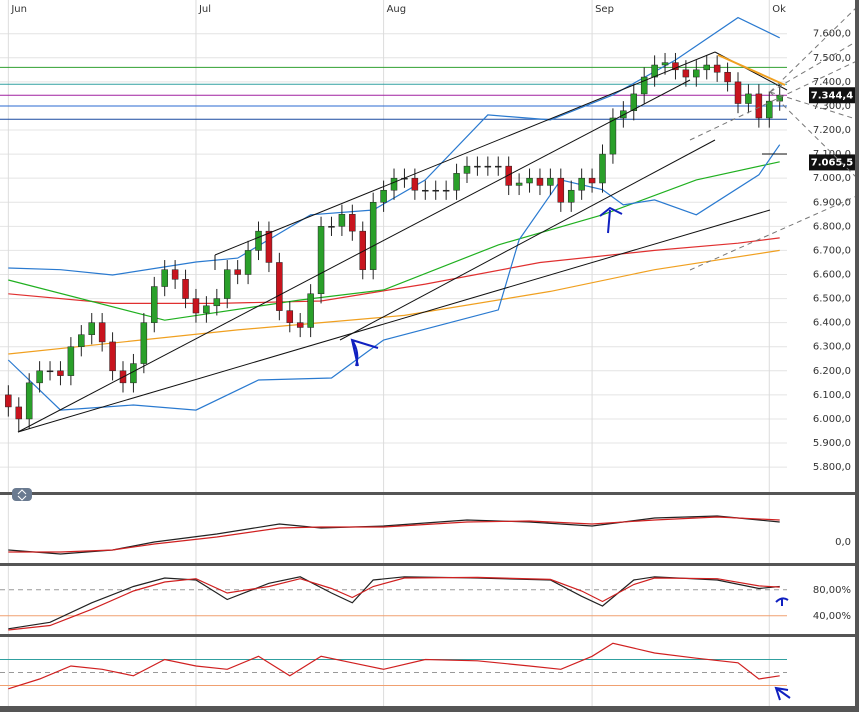 The image size is (859, 712). Describe the element at coordinates (832, 443) in the screenshot. I see `y-tick-label: 5.900,0` at that location.